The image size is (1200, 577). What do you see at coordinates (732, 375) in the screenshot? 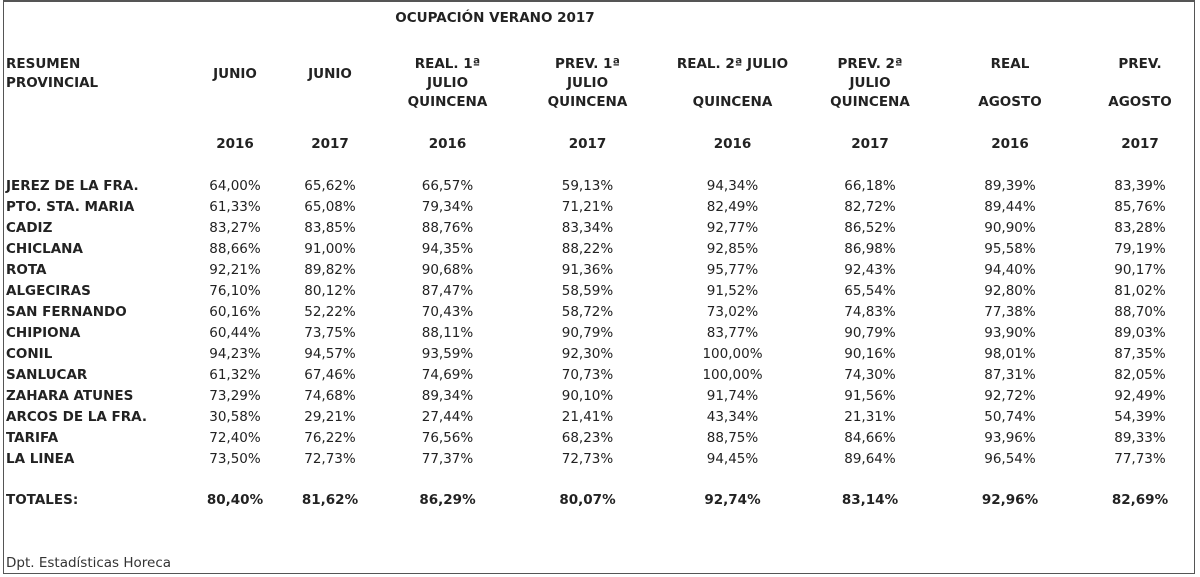
I see `cell-value: 100,00%` at bounding box center [732, 375].